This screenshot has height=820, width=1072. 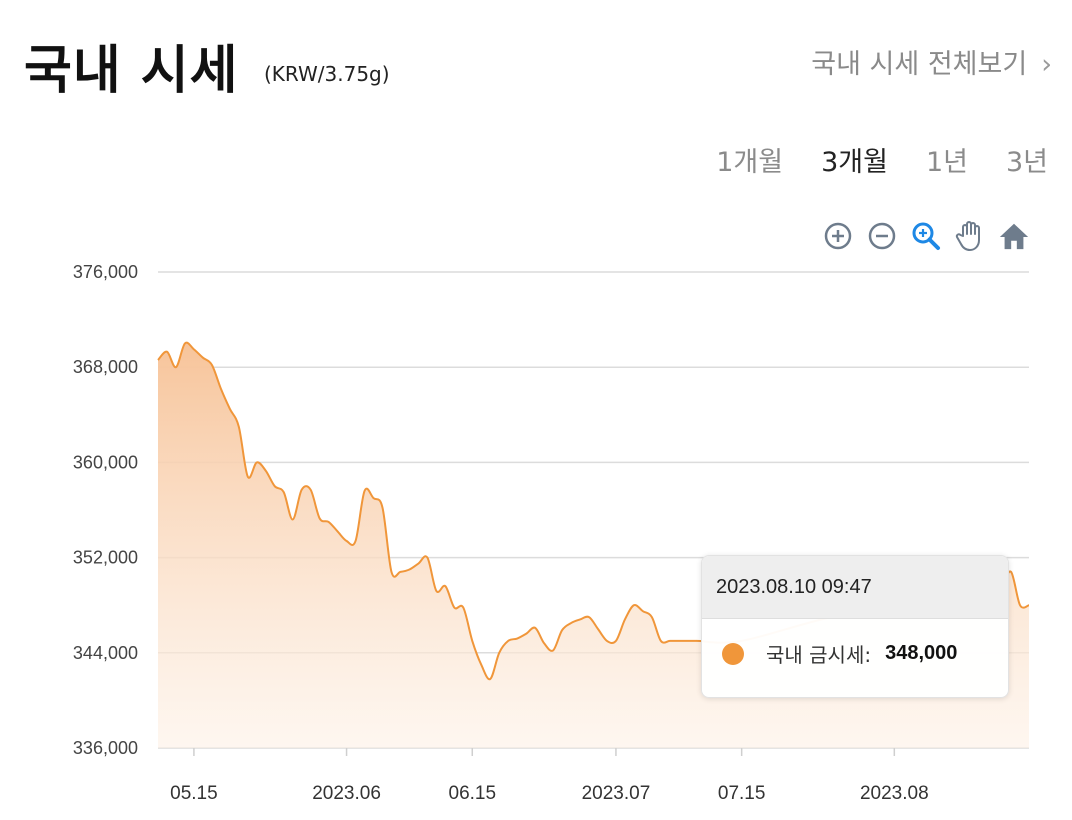 What do you see at coordinates (946, 162) in the screenshot?
I see `tab-1-year: 1년` at bounding box center [946, 162].